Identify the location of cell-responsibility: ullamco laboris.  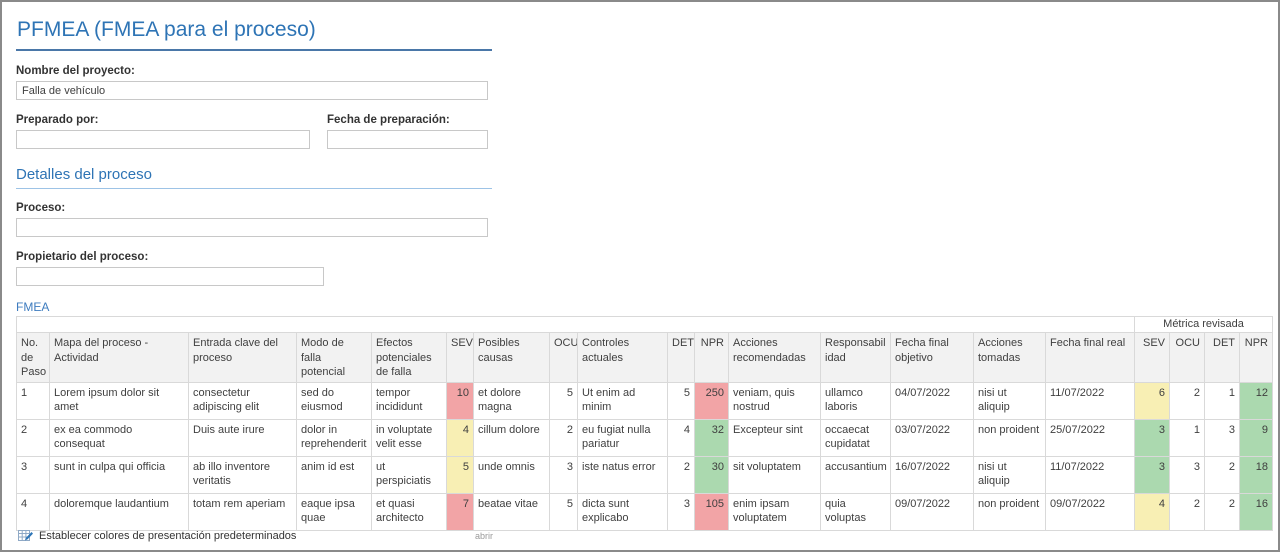
(855, 401).